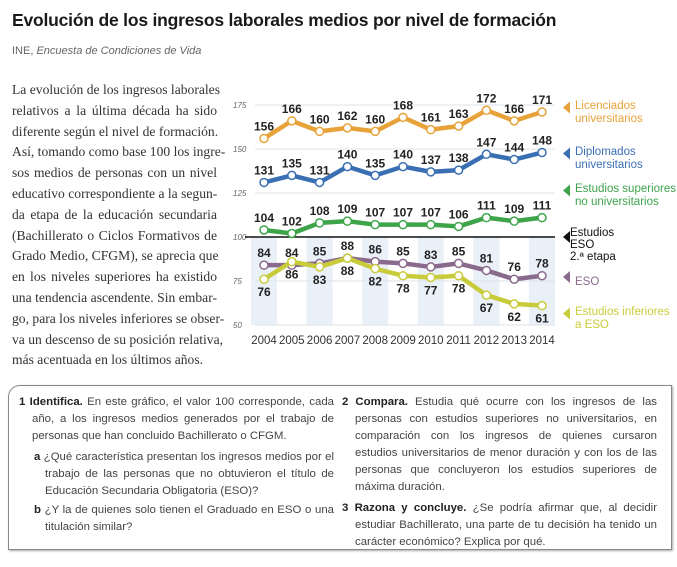 The image size is (677, 567). I want to click on data-label: 148, so click(542, 141).